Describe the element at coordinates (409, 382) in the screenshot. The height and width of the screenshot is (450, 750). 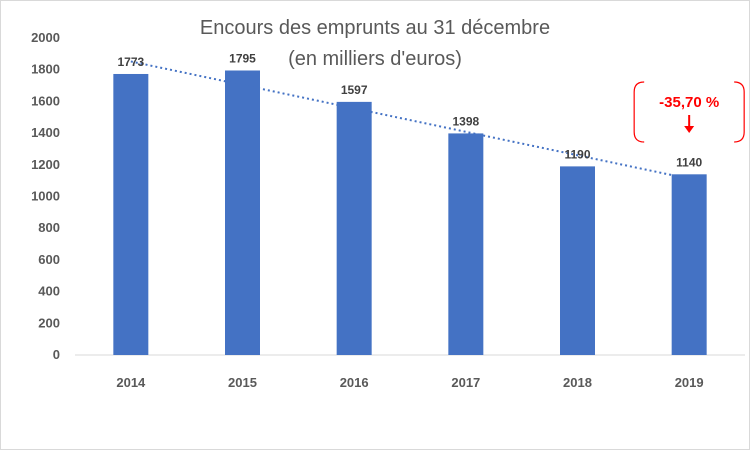
I see `x-axis: 2014 2015 2016 2017 2018 2019` at that location.